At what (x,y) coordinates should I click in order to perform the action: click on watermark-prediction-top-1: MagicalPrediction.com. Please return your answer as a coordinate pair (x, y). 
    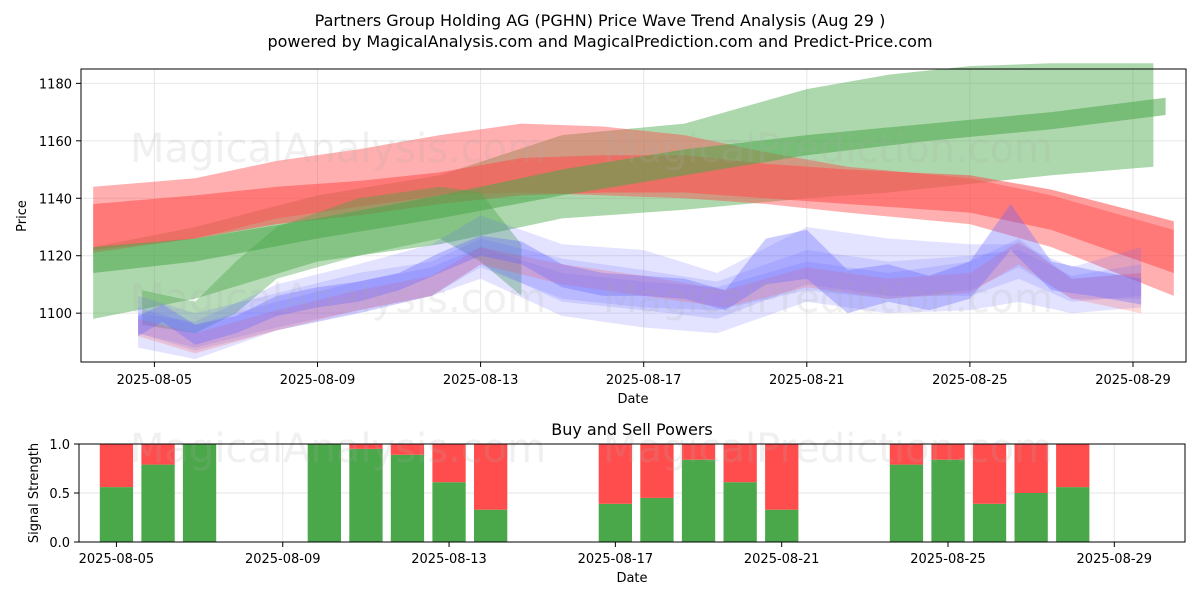
    Looking at the image, I should click on (828, 149).